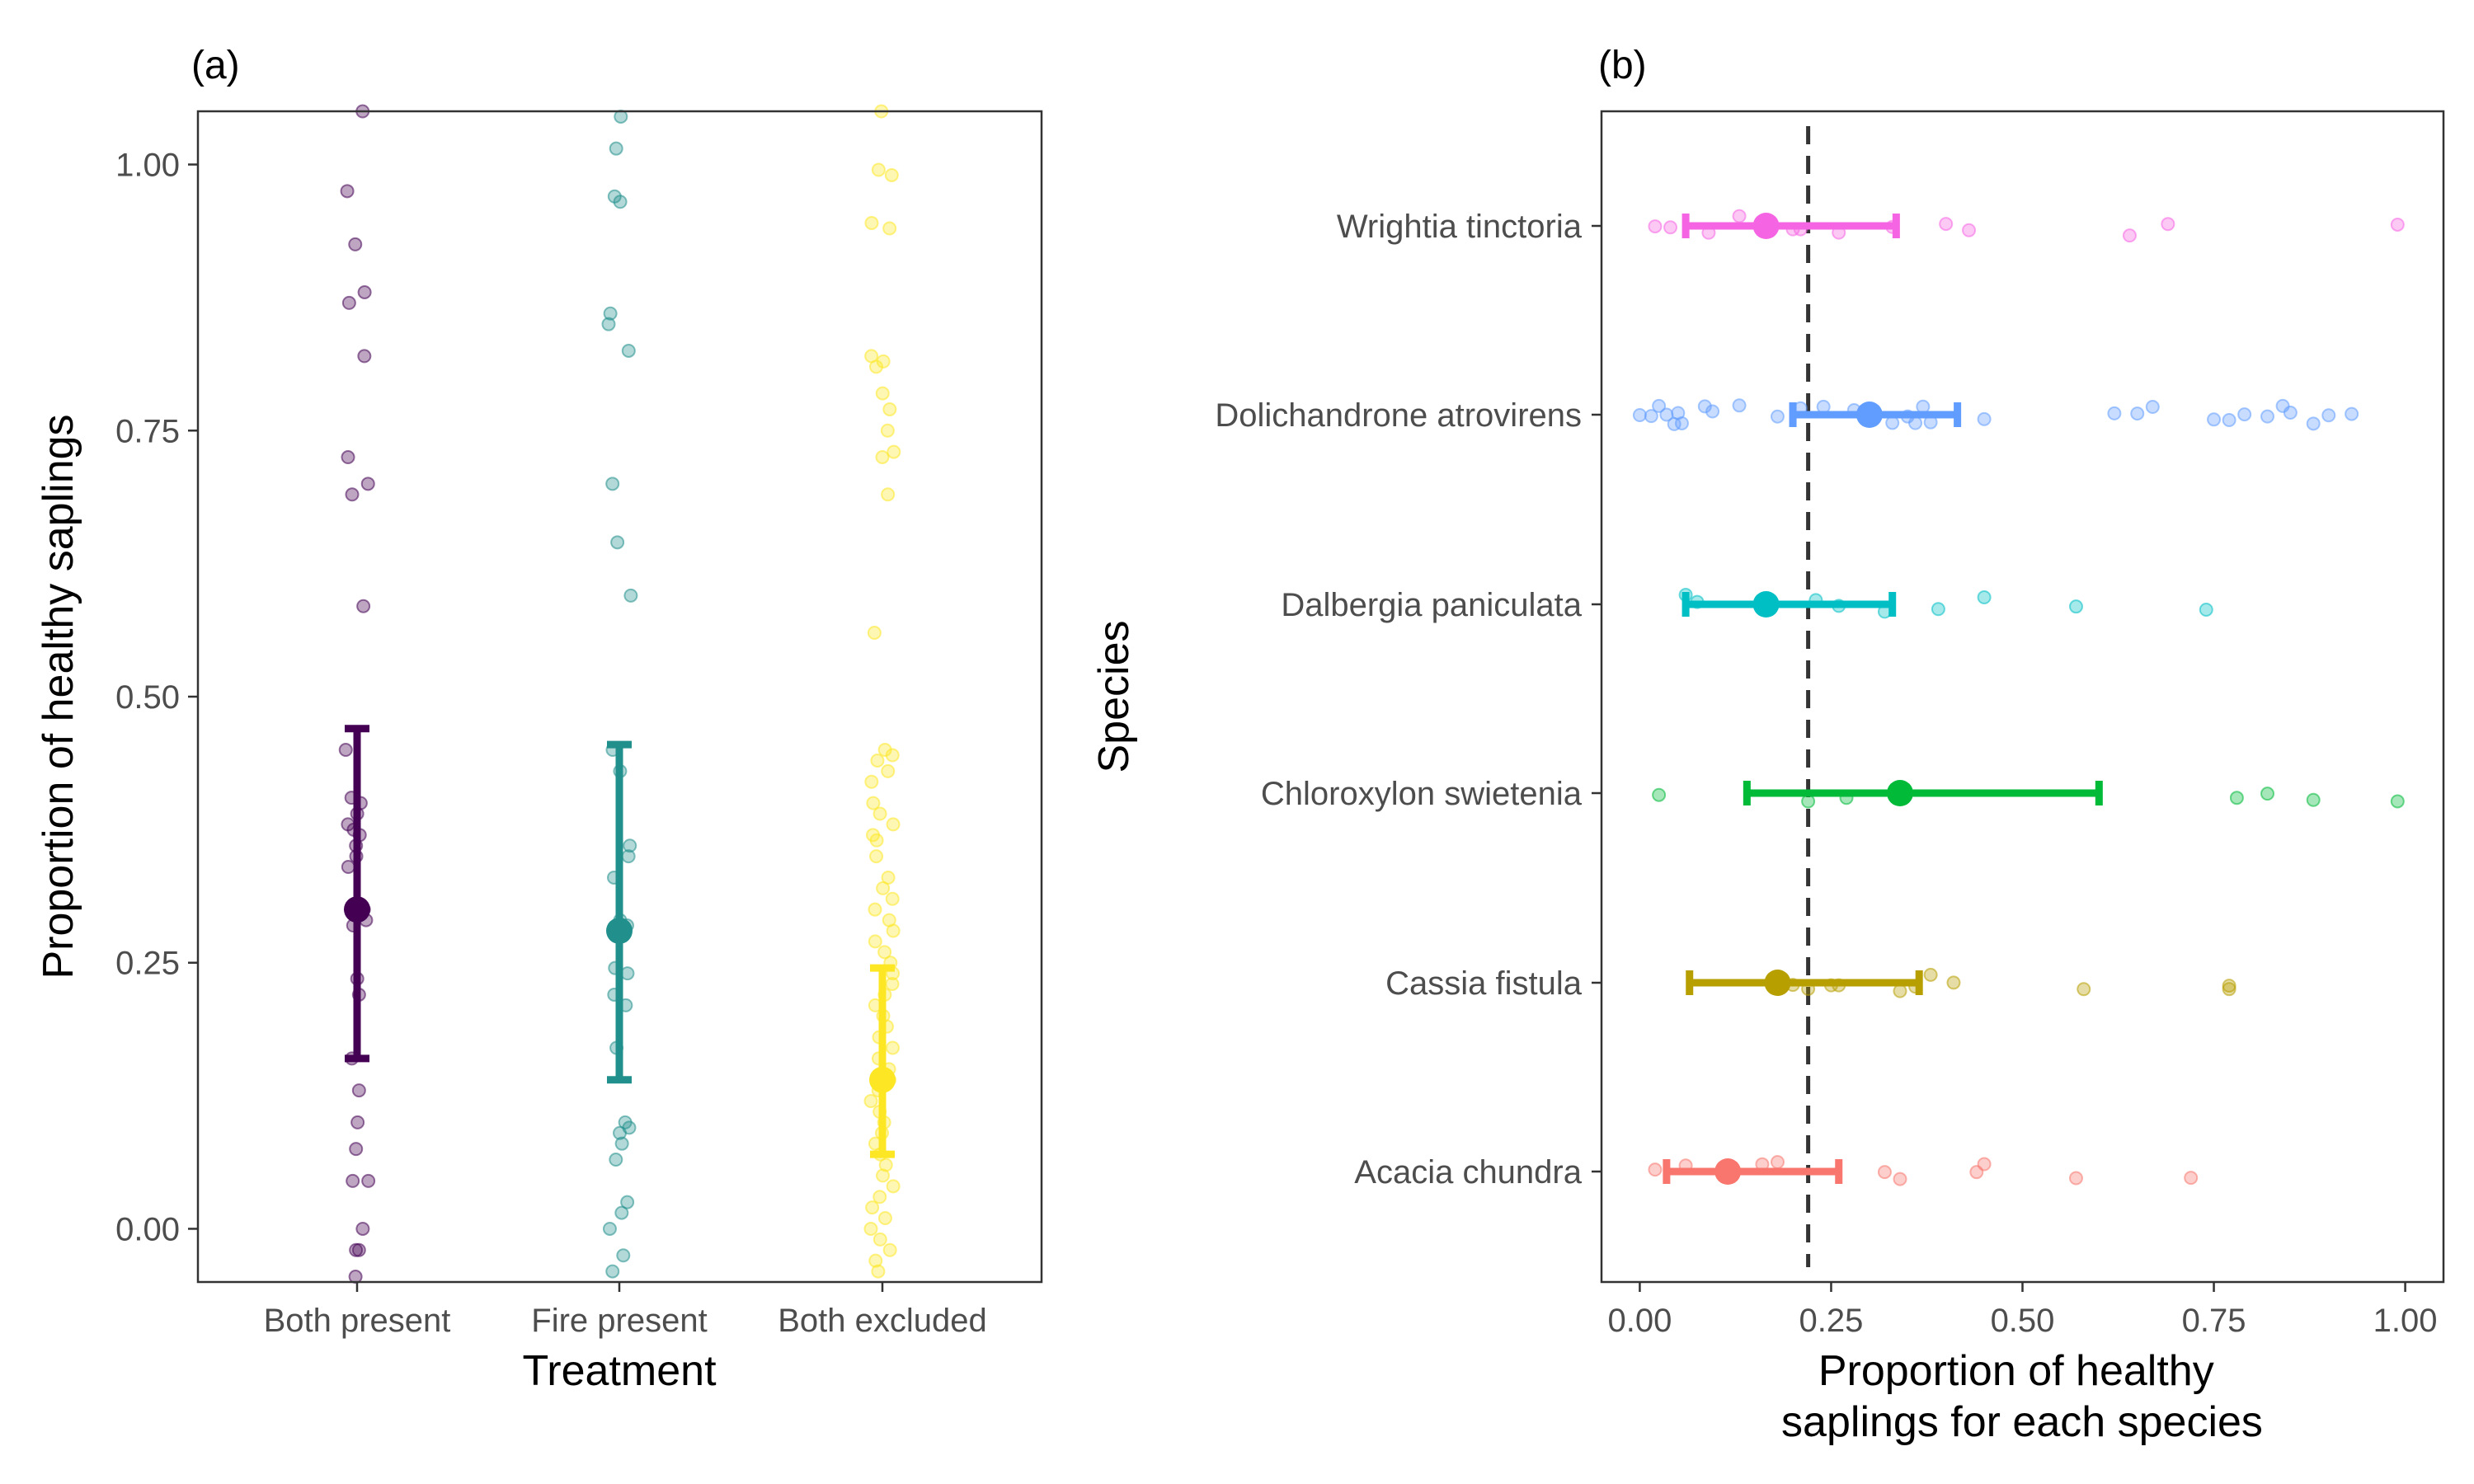 This screenshot has height=1484, width=2474. What do you see at coordinates (2016, 1371) in the screenshot?
I see `panel-b-x-title-line-1: Proportion of healthy` at bounding box center [2016, 1371].